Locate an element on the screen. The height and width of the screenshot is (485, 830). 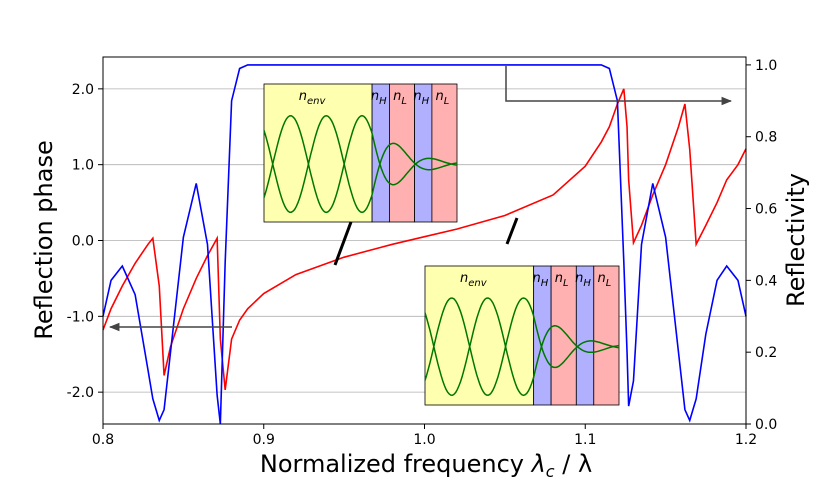
x-tick-label: 1.1 is located at coordinates (585, 440).